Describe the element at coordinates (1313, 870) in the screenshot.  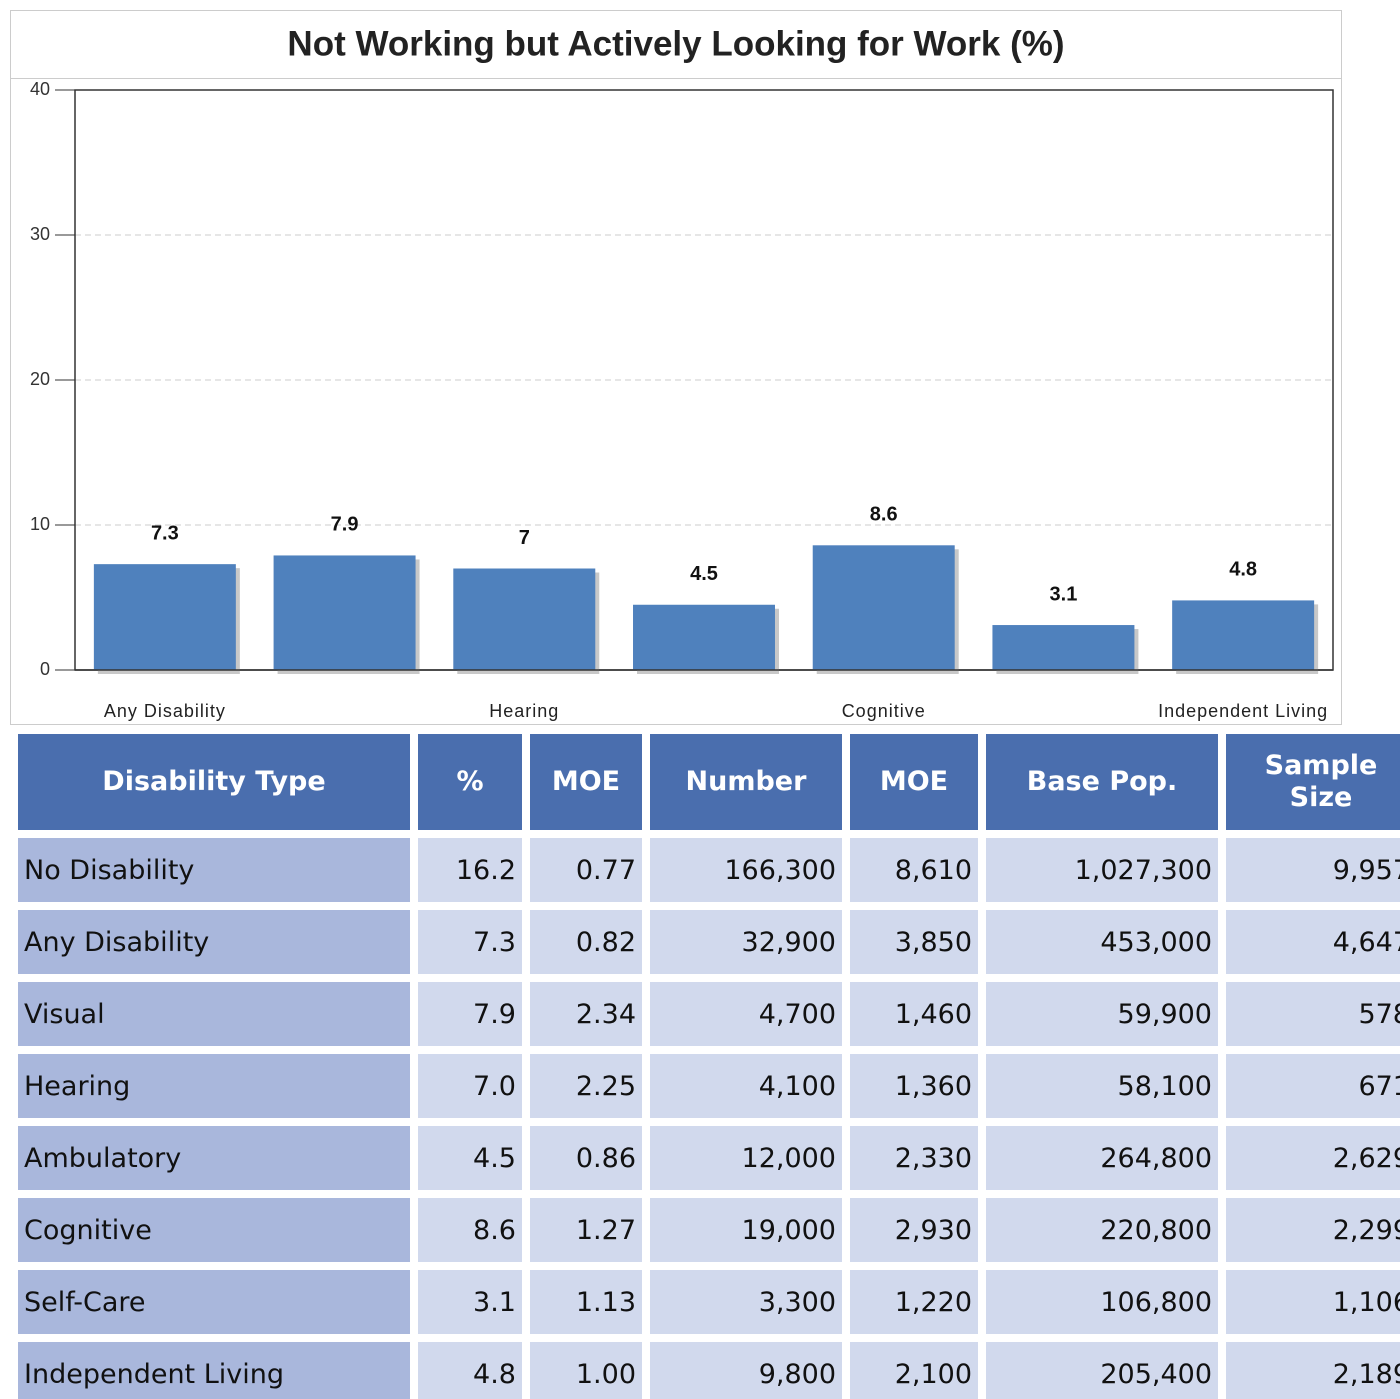
I see `table-cell: 9,957` at that location.